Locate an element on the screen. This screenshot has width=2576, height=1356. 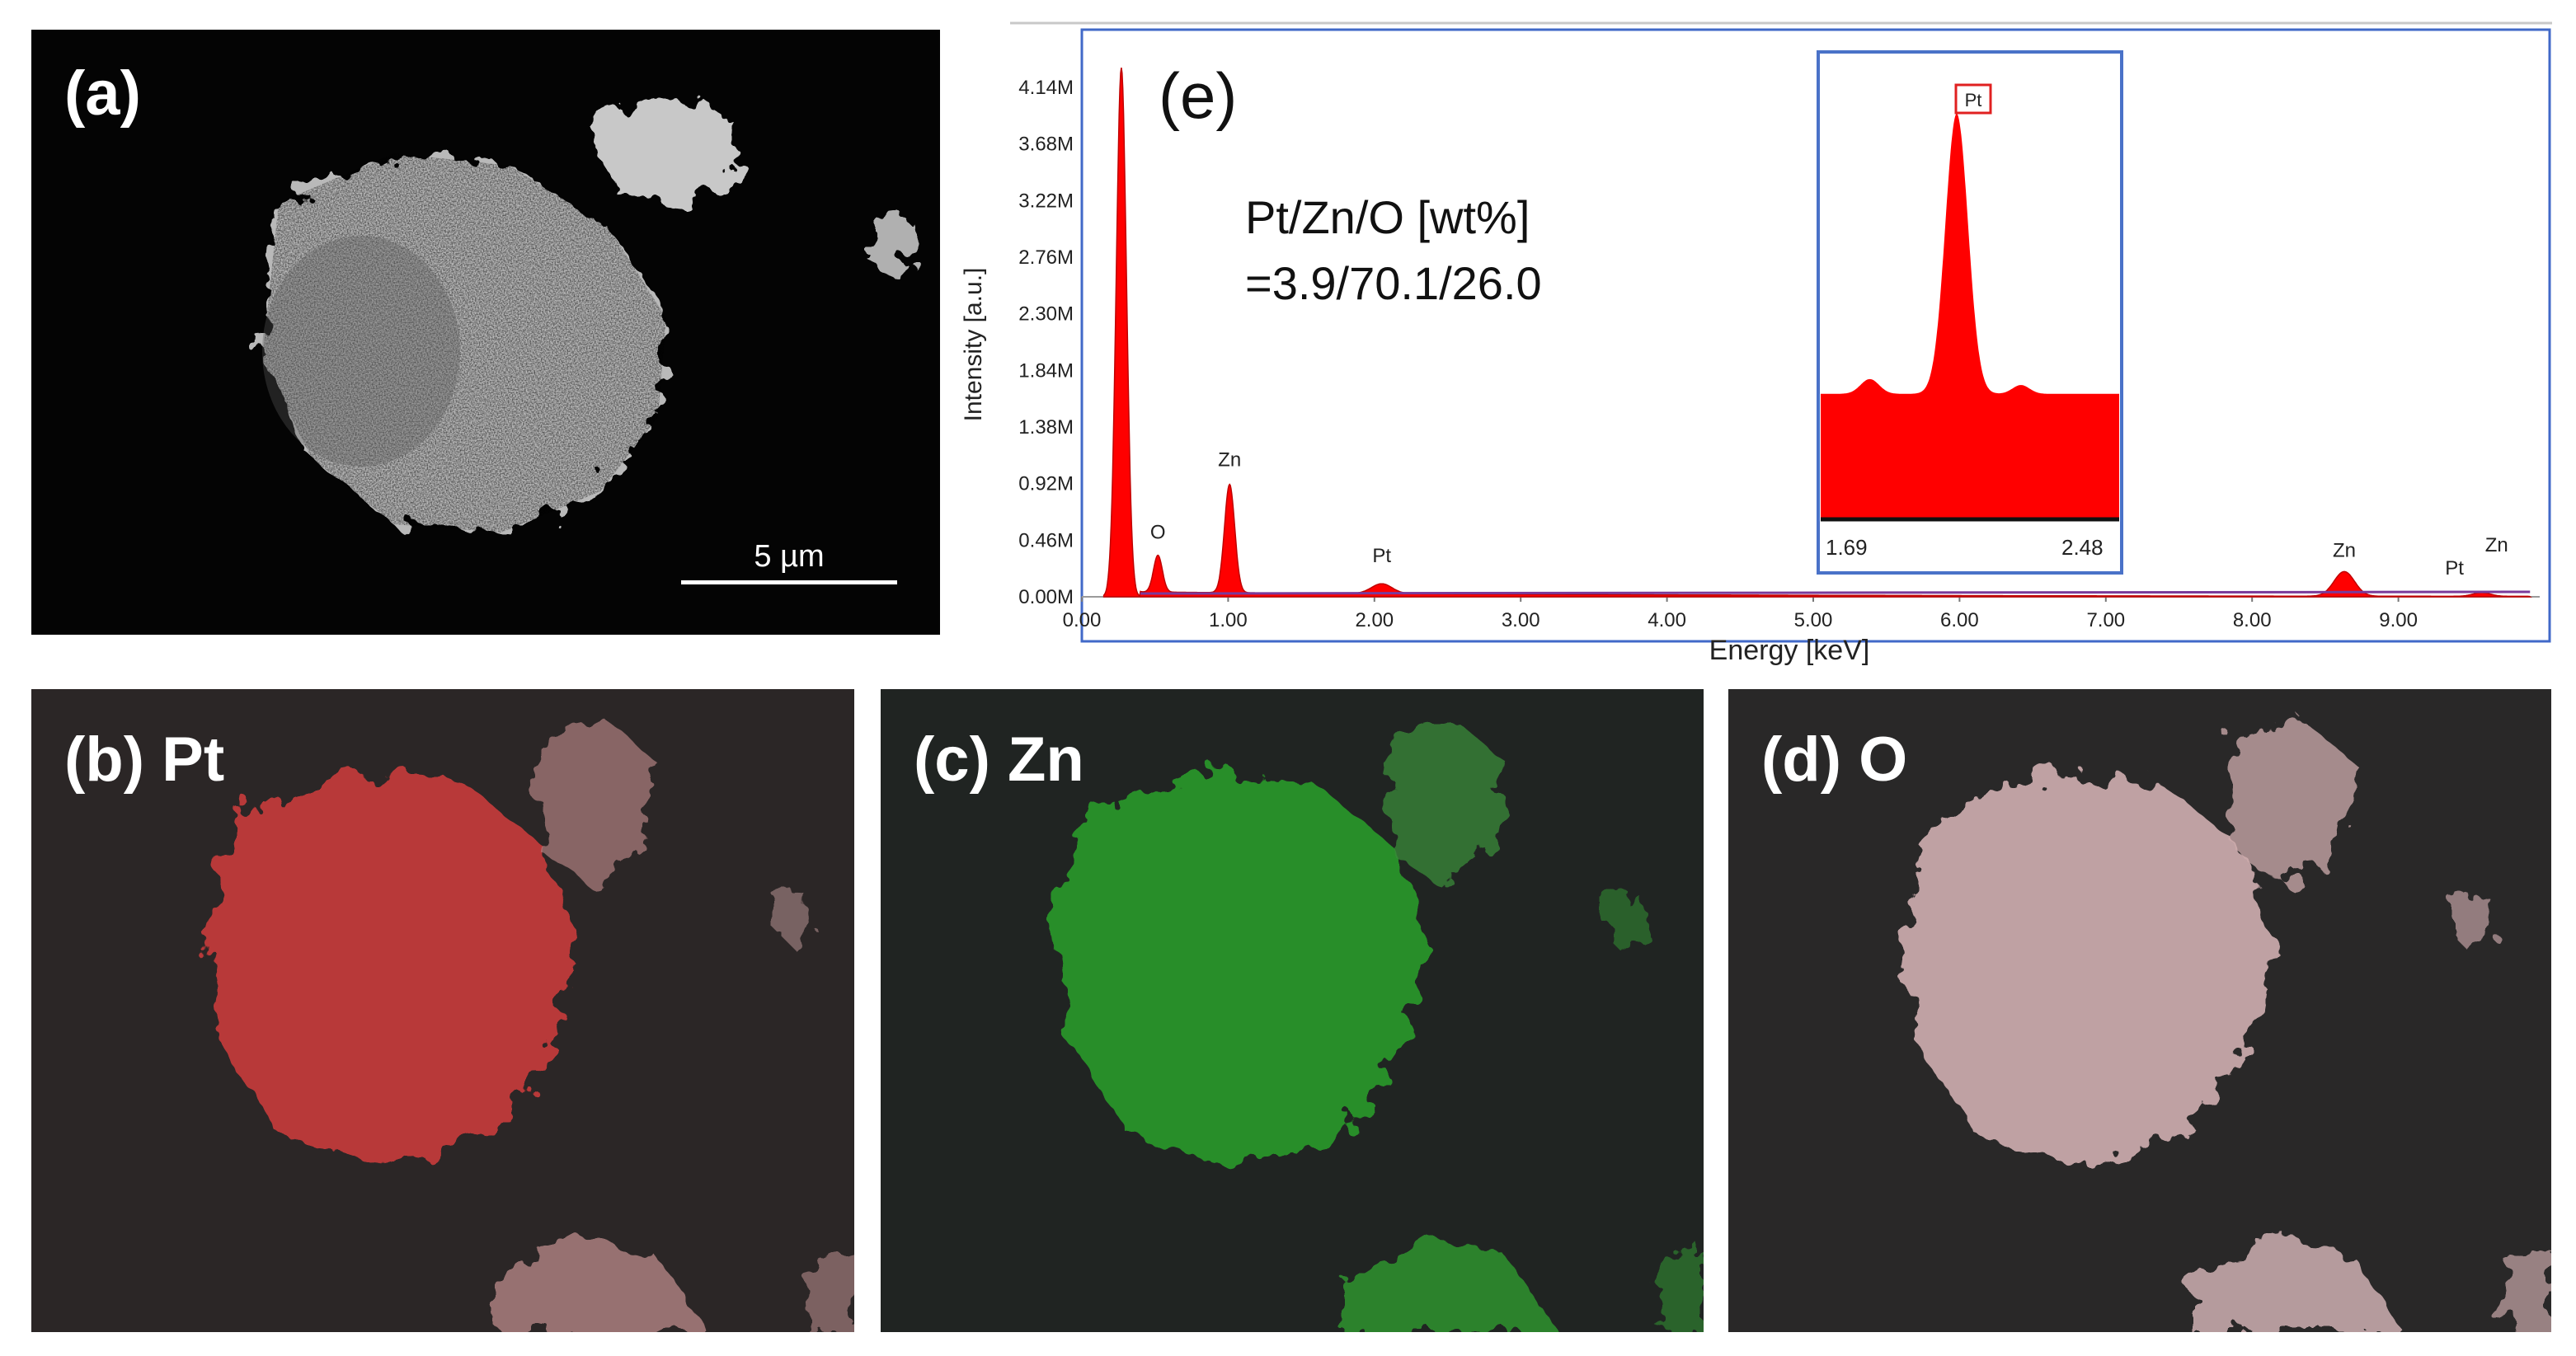
panel-label-d: (d) O is located at coordinates (1834, 760).